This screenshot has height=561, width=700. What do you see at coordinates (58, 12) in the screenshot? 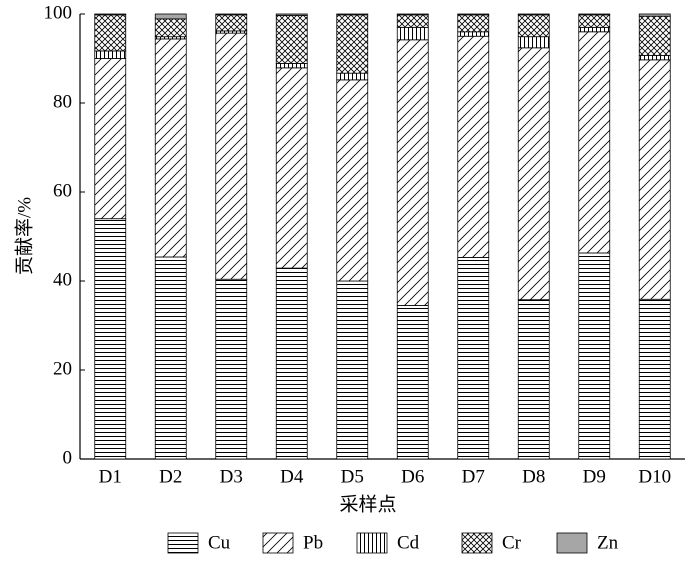
I see `y-tick-label: 100` at bounding box center [58, 12].